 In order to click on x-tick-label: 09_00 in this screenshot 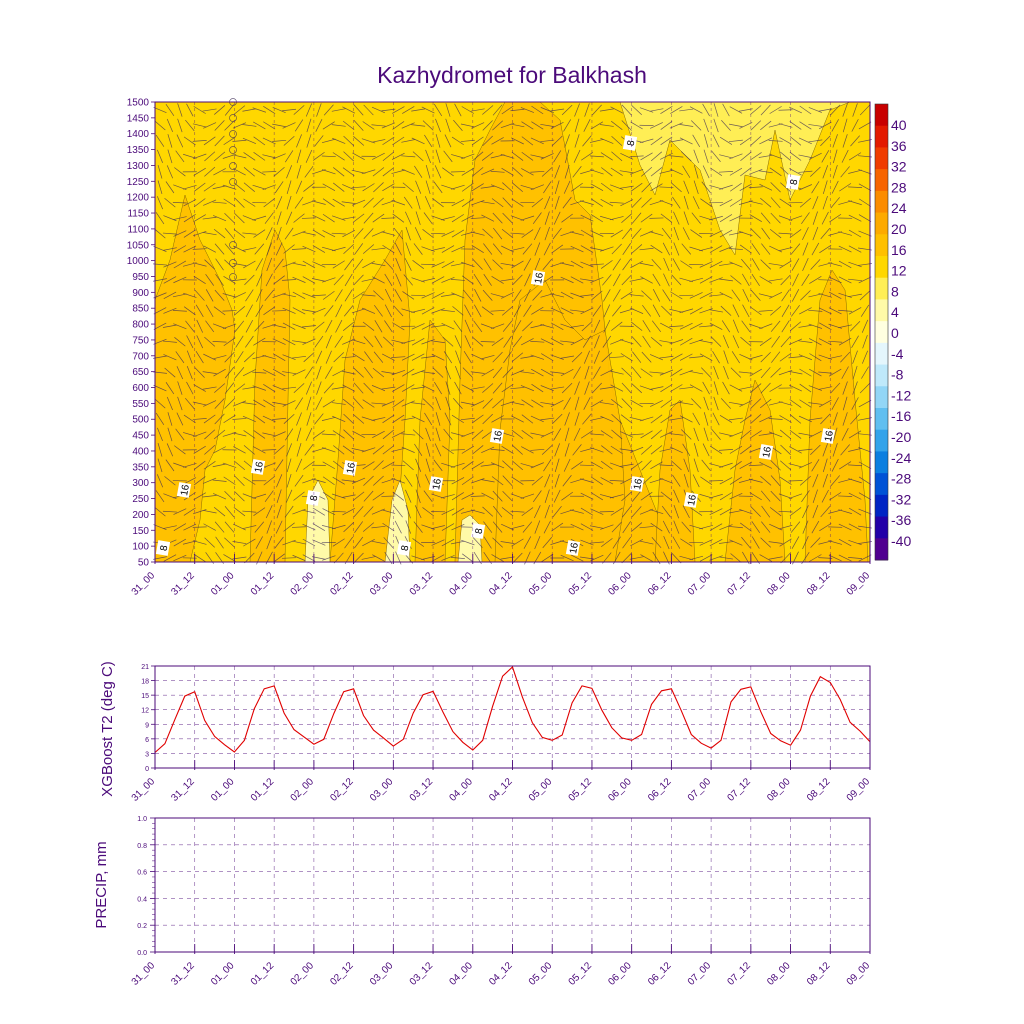, I will do `click(859, 974)`.